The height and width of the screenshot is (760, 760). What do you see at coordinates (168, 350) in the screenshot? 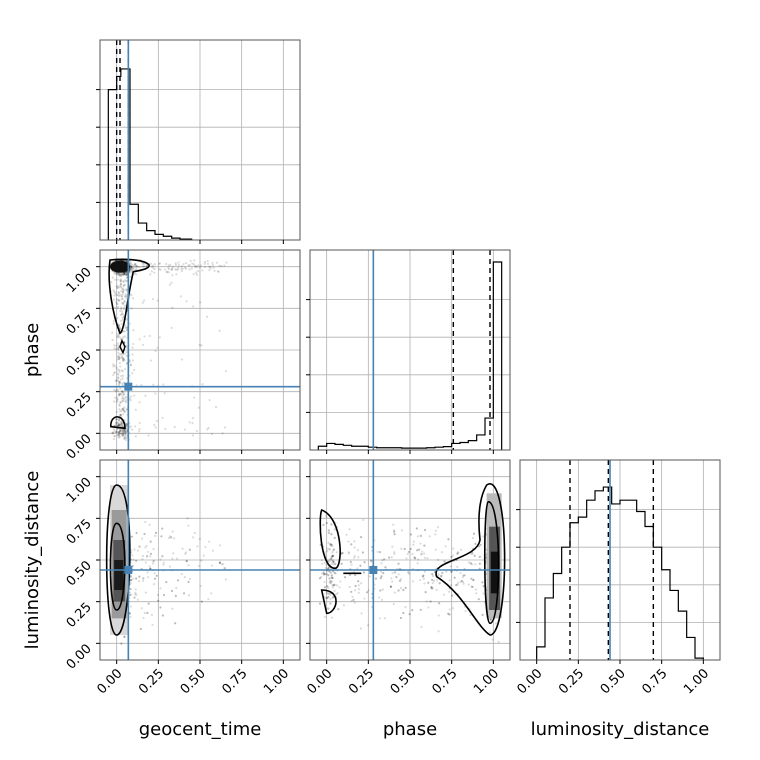
I see `scatter-geocent_time-vs-phase-content` at bounding box center [168, 350].